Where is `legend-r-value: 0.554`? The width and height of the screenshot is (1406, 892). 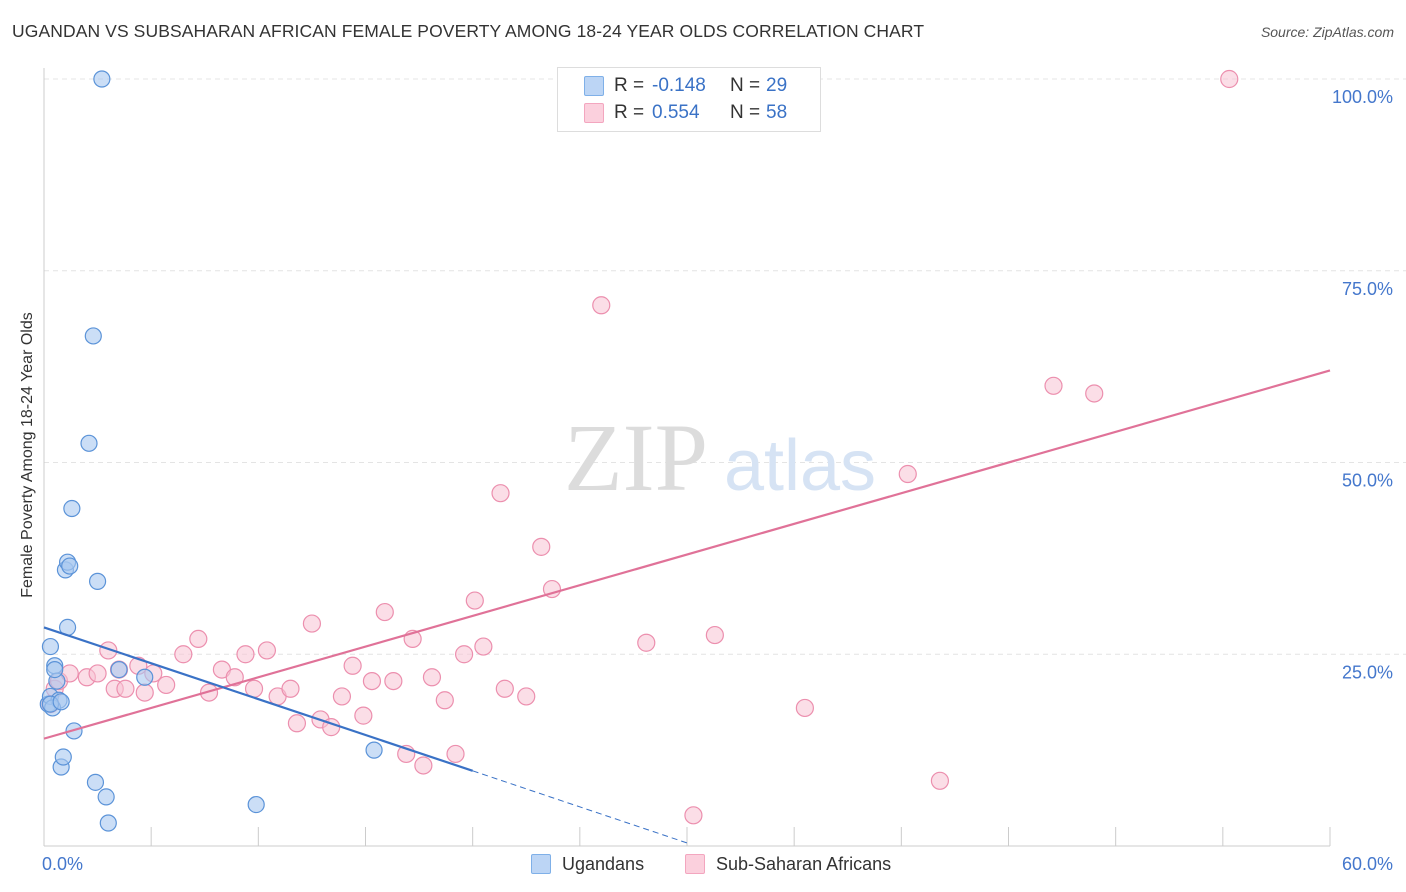 legend-r-value: 0.554 is located at coordinates (676, 112).